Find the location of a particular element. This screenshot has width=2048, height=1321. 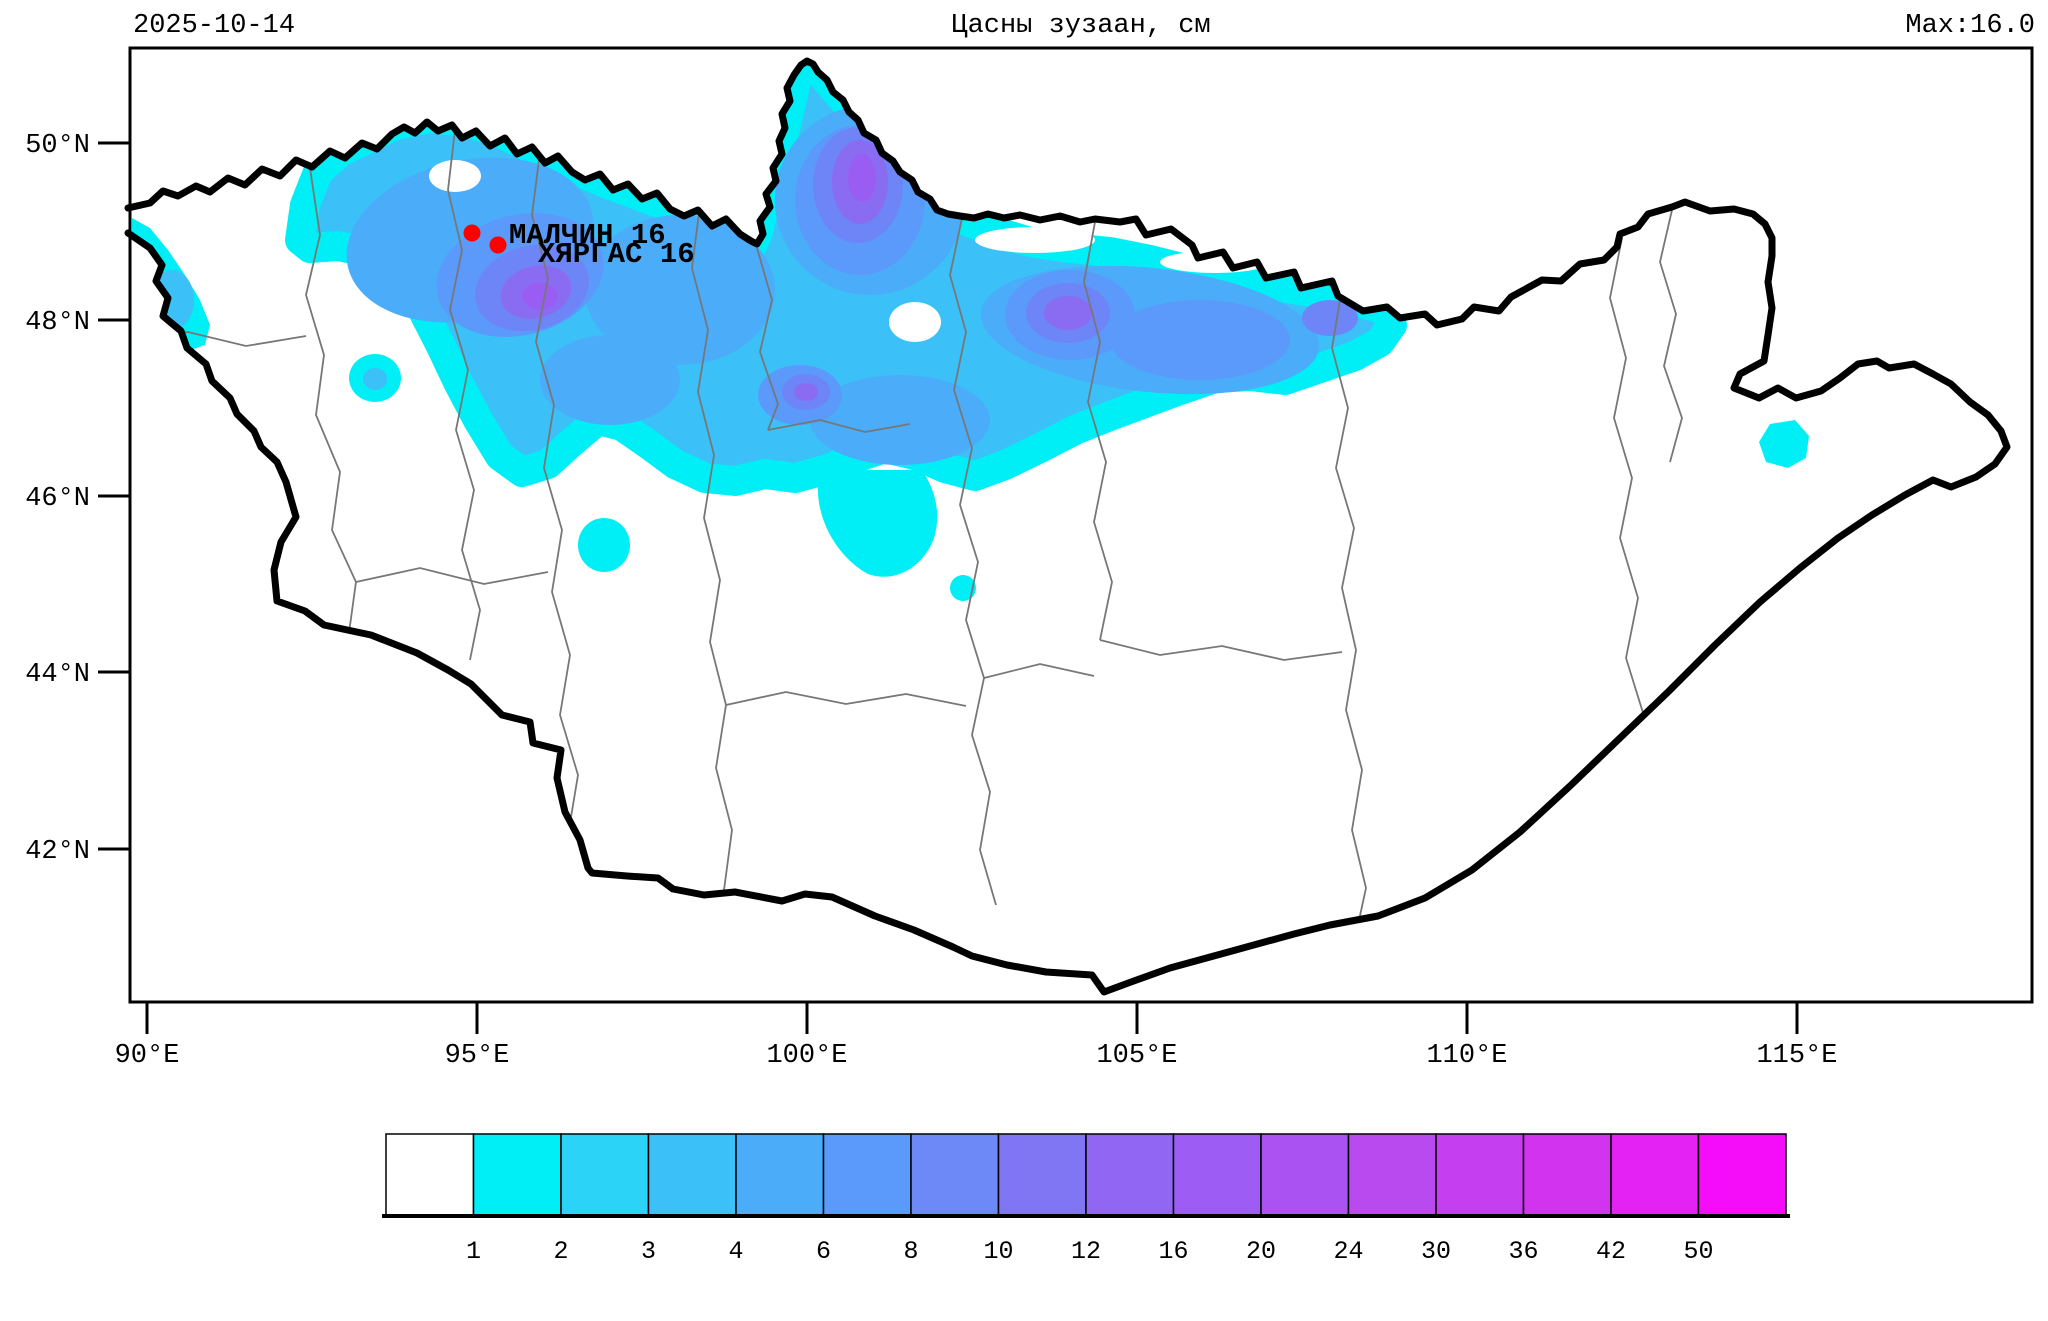

station-markers is located at coordinates (485, 239).